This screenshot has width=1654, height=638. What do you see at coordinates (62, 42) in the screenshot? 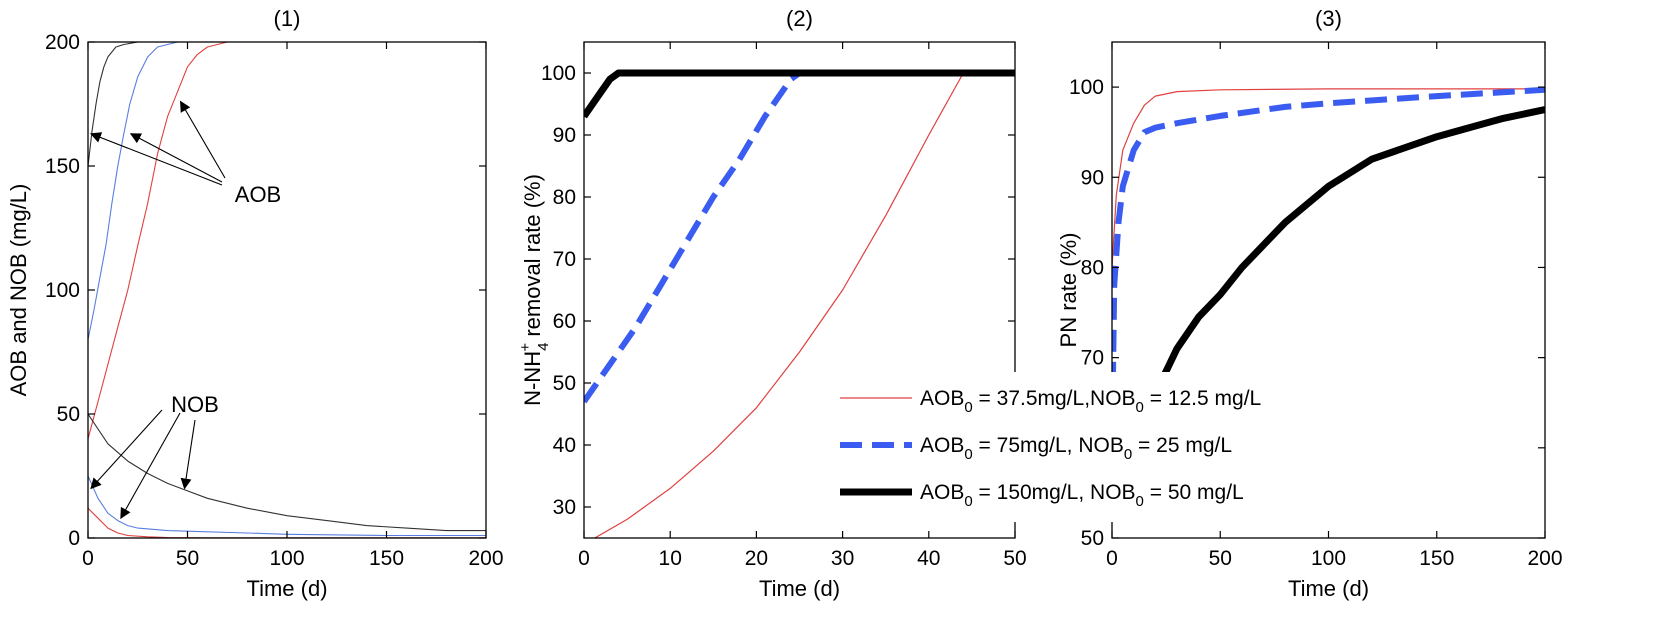
I see `y-tick-label: 200` at bounding box center [62, 42].